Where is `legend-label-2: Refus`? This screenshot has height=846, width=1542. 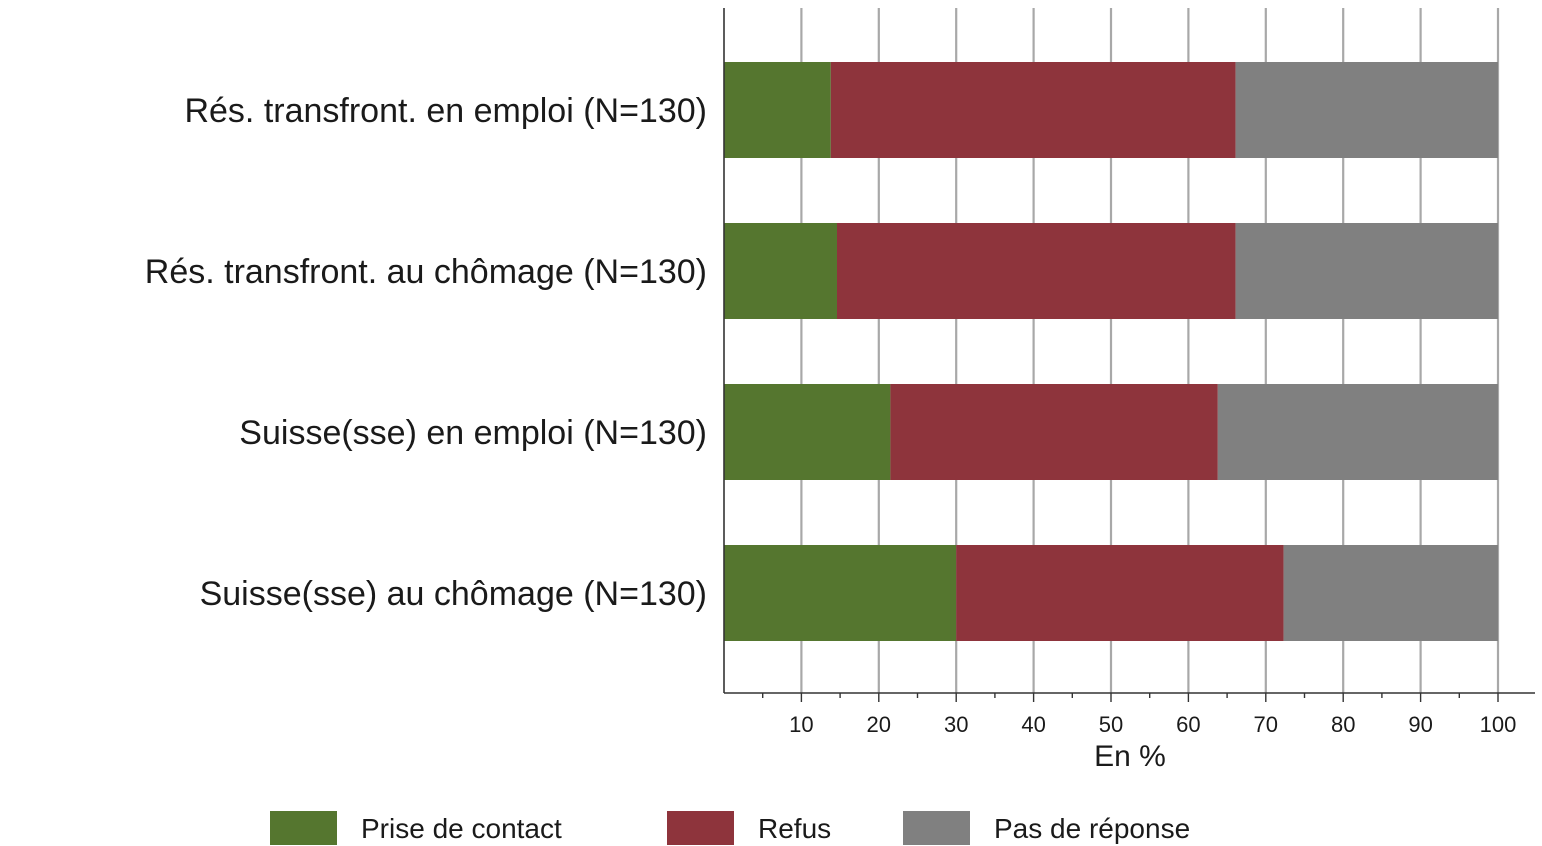 legend-label-2: Refus is located at coordinates (794, 828).